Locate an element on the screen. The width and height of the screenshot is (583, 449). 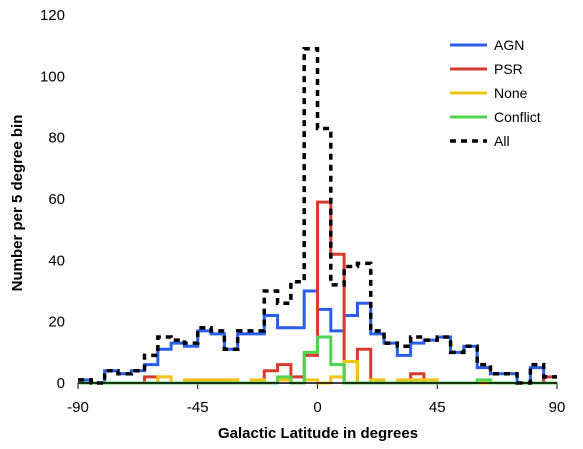
x-tick-label: -90 is located at coordinates (78, 407).